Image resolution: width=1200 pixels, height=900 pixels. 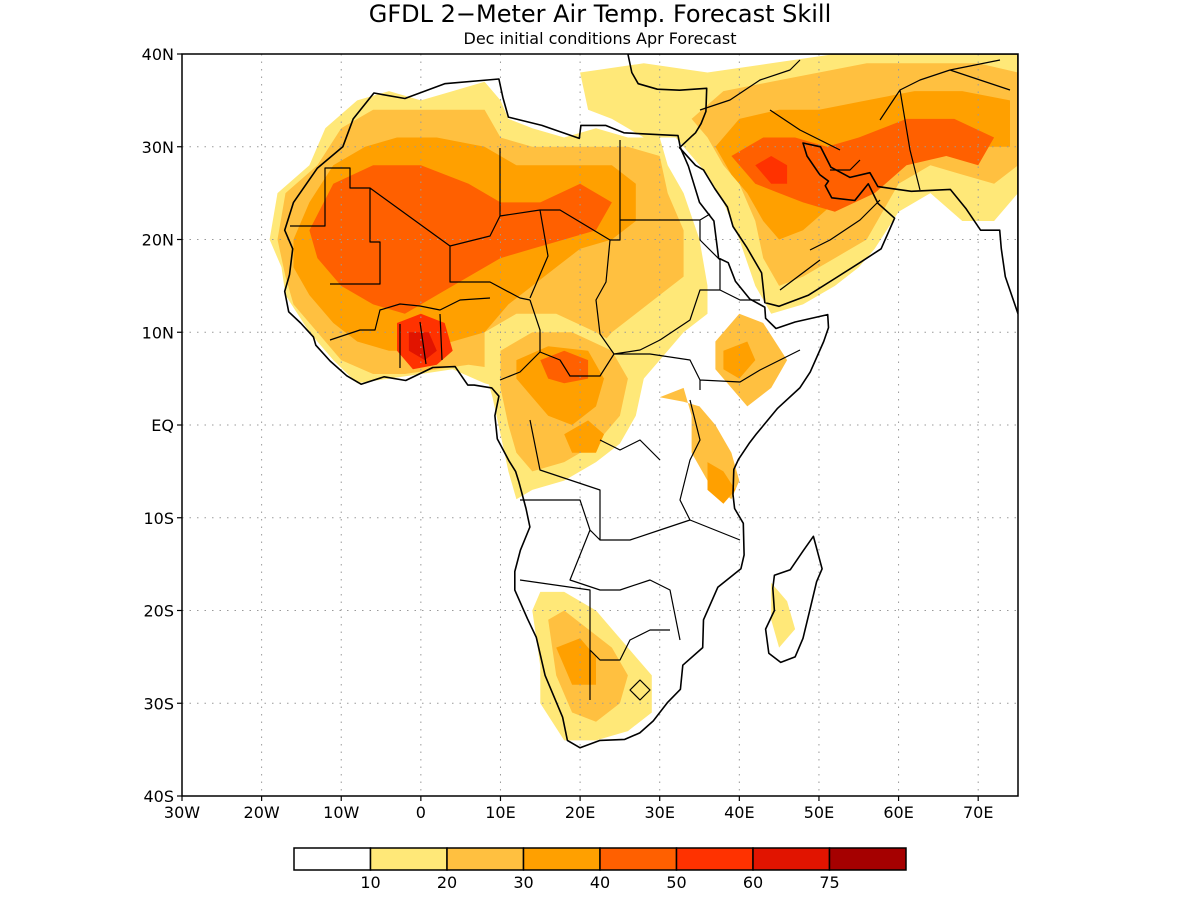 What do you see at coordinates (600, 14) in the screenshot?
I see `figure-title: GFDL 2−Meter Air Temp. Forecast Skill` at bounding box center [600, 14].